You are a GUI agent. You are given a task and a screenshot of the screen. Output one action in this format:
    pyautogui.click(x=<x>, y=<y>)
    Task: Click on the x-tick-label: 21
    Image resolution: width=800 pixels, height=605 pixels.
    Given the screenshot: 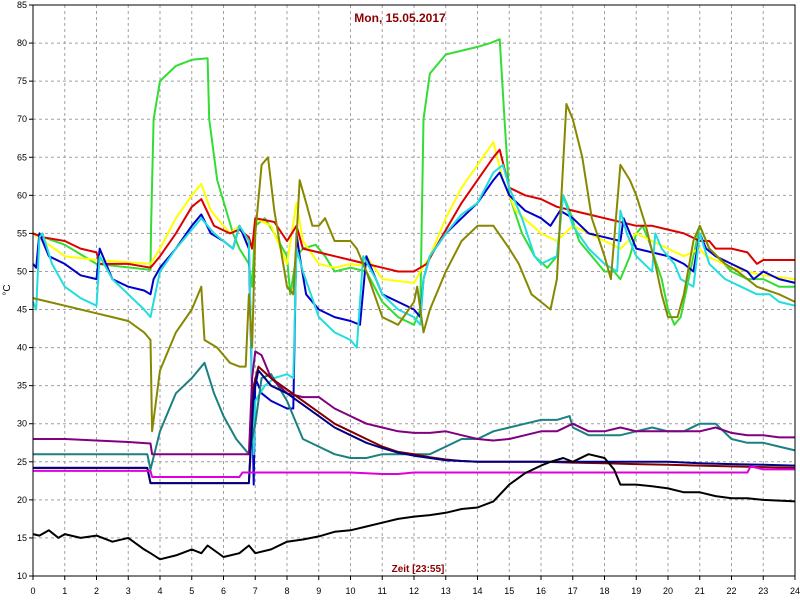 What is the action you would take?
    pyautogui.click(x=700, y=591)
    